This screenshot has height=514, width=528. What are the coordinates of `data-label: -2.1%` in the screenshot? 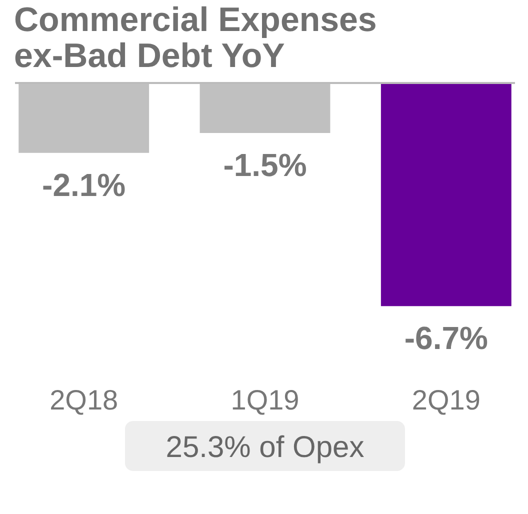 It's located at (84, 184).